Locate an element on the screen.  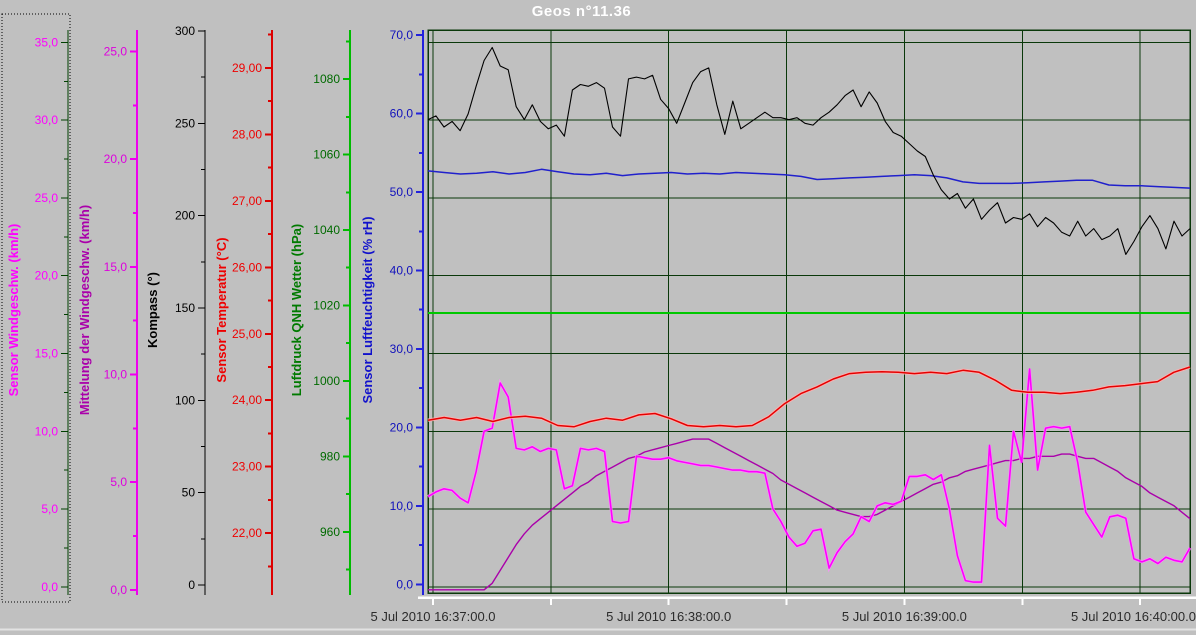
tick-label: 980 is located at coordinates (330, 456).